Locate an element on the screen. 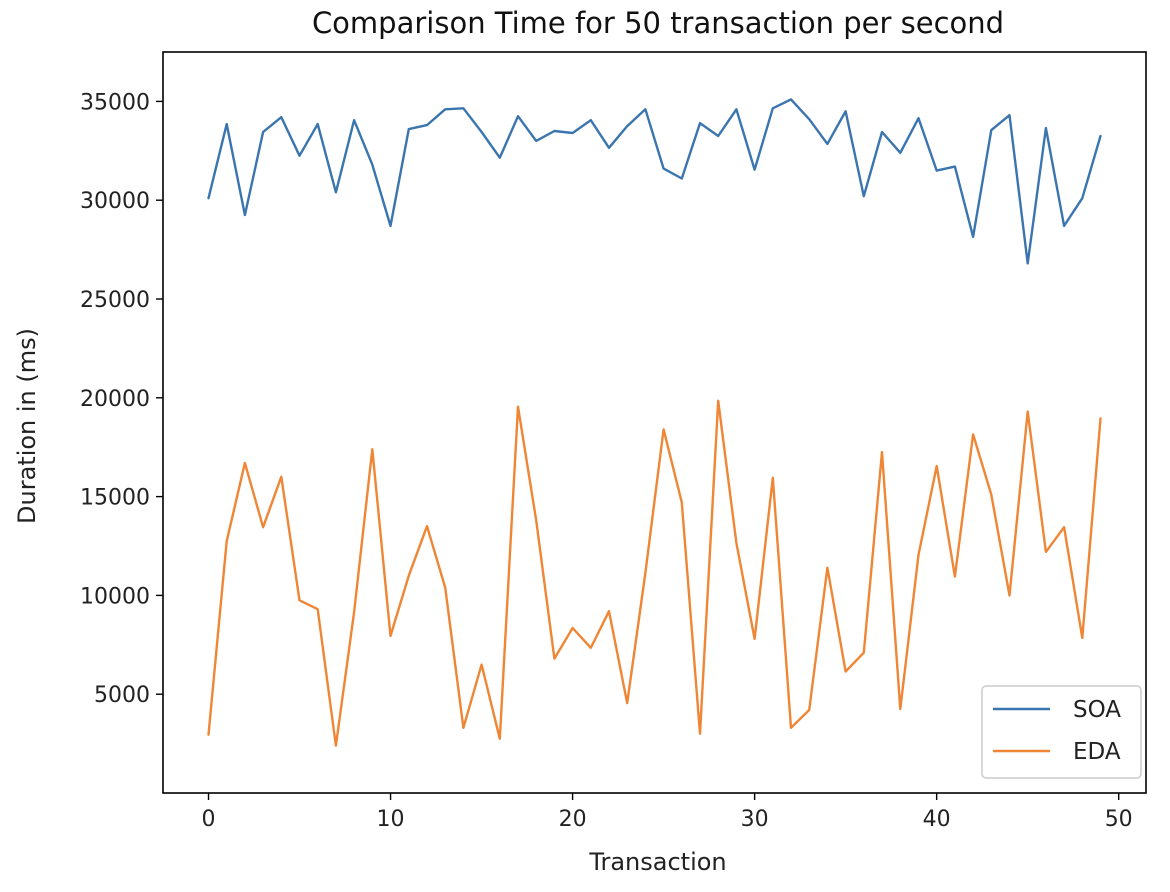 The width and height of the screenshot is (1170, 892). x-tick-label: 10 is located at coordinates (391, 819).